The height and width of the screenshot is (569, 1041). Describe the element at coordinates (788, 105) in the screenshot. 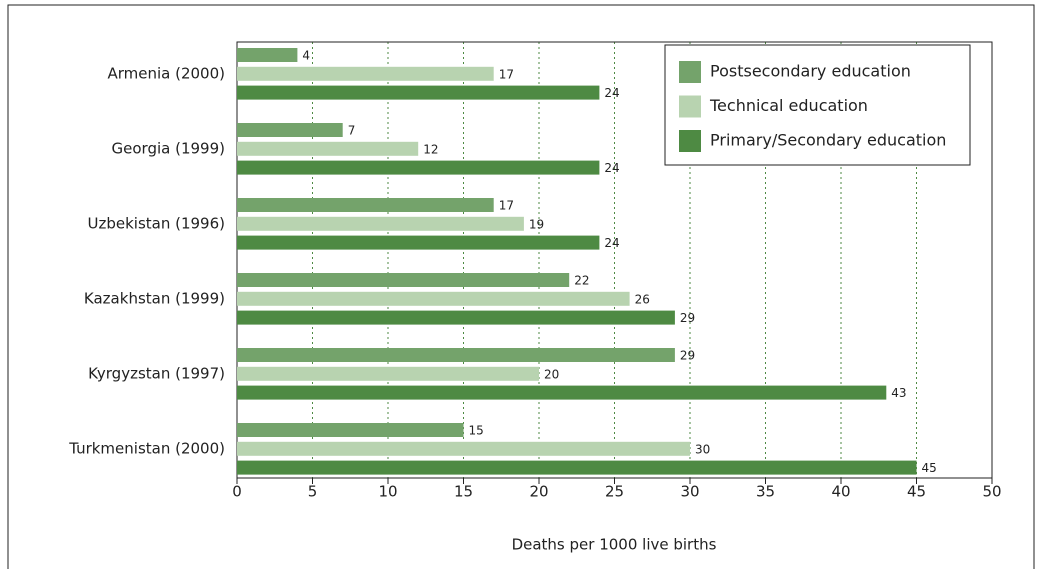

I see `legend-label: Technical education` at that location.